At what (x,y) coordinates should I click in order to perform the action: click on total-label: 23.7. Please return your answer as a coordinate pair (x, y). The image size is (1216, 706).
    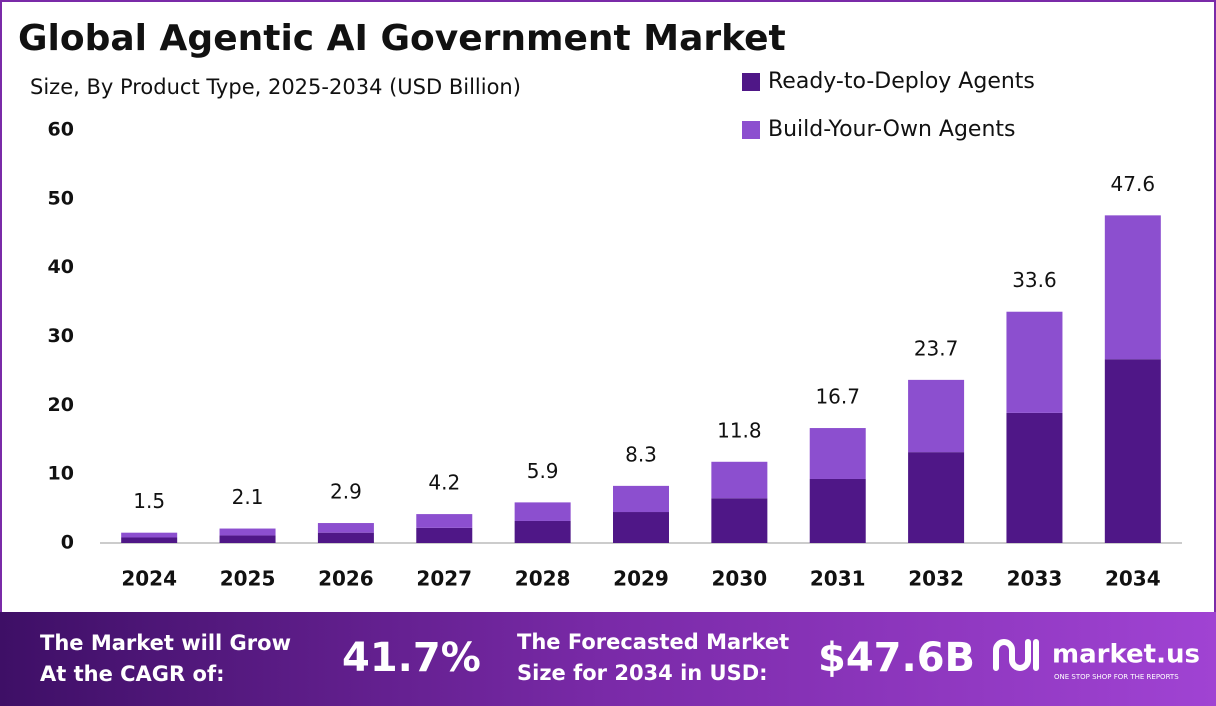
    Looking at the image, I should click on (936, 348).